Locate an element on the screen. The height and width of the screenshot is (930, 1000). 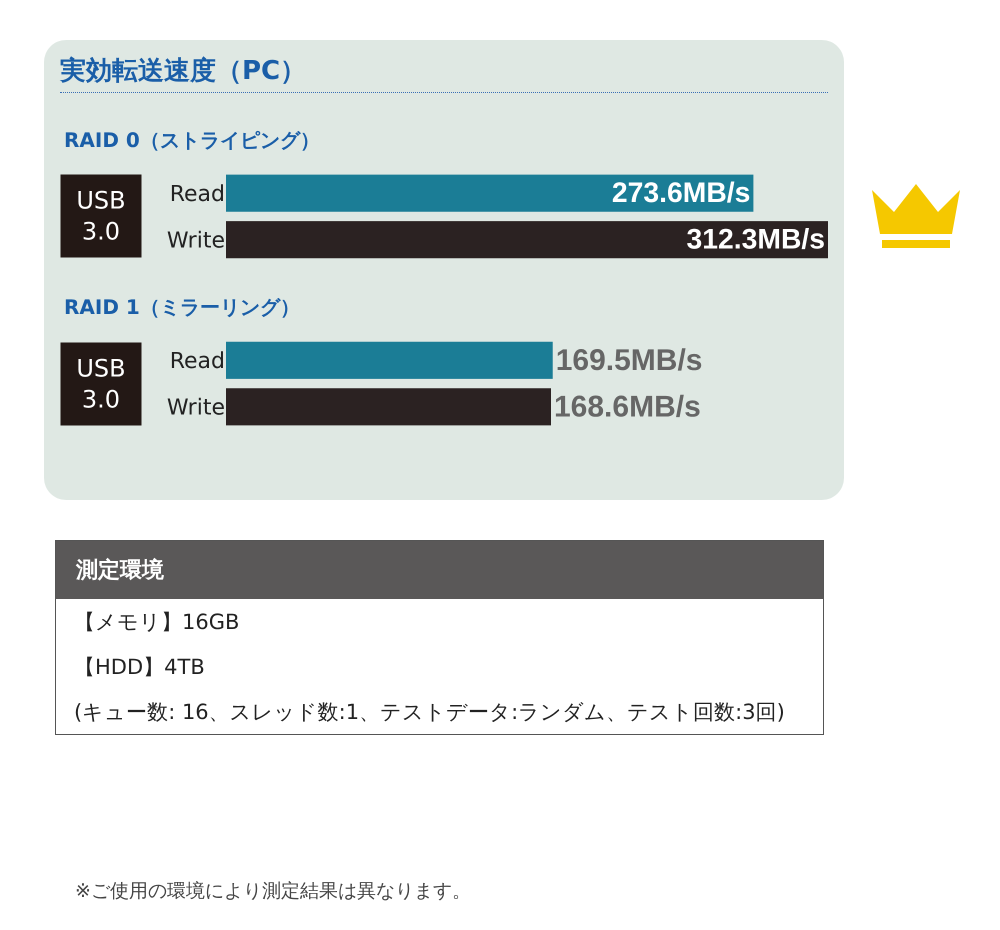
text: 測定環境 is located at coordinates (439, 570).